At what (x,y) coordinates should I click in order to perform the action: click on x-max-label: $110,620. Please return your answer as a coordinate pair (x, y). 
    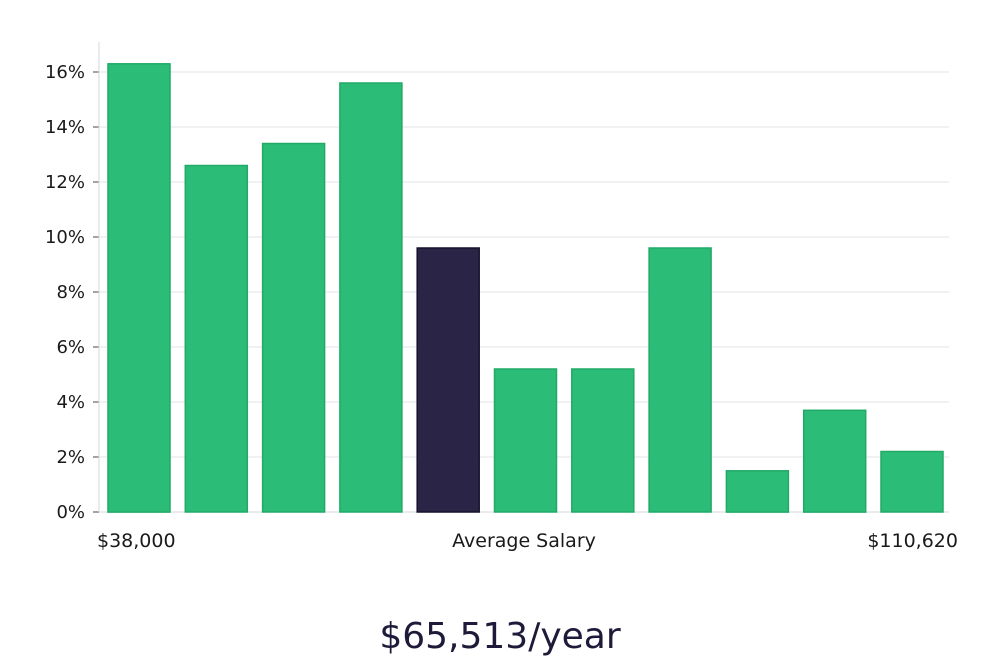
    Looking at the image, I should click on (912, 541).